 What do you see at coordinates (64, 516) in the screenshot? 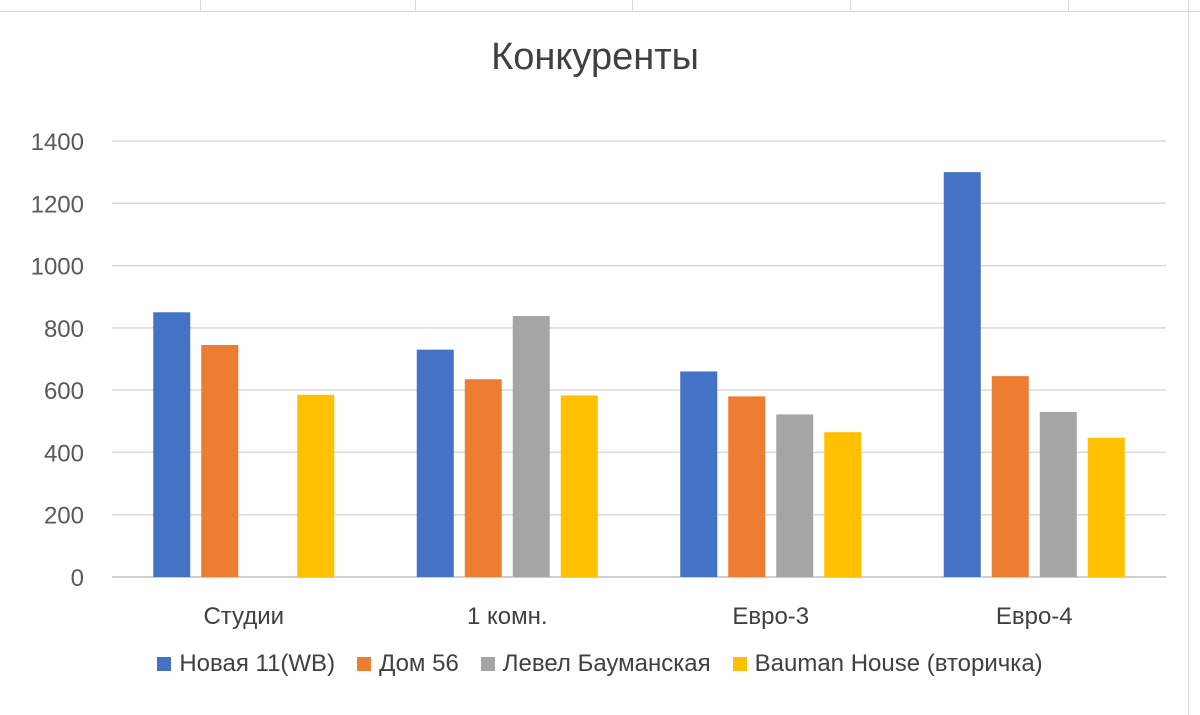
I see `y-tick-label: 200` at bounding box center [64, 516].